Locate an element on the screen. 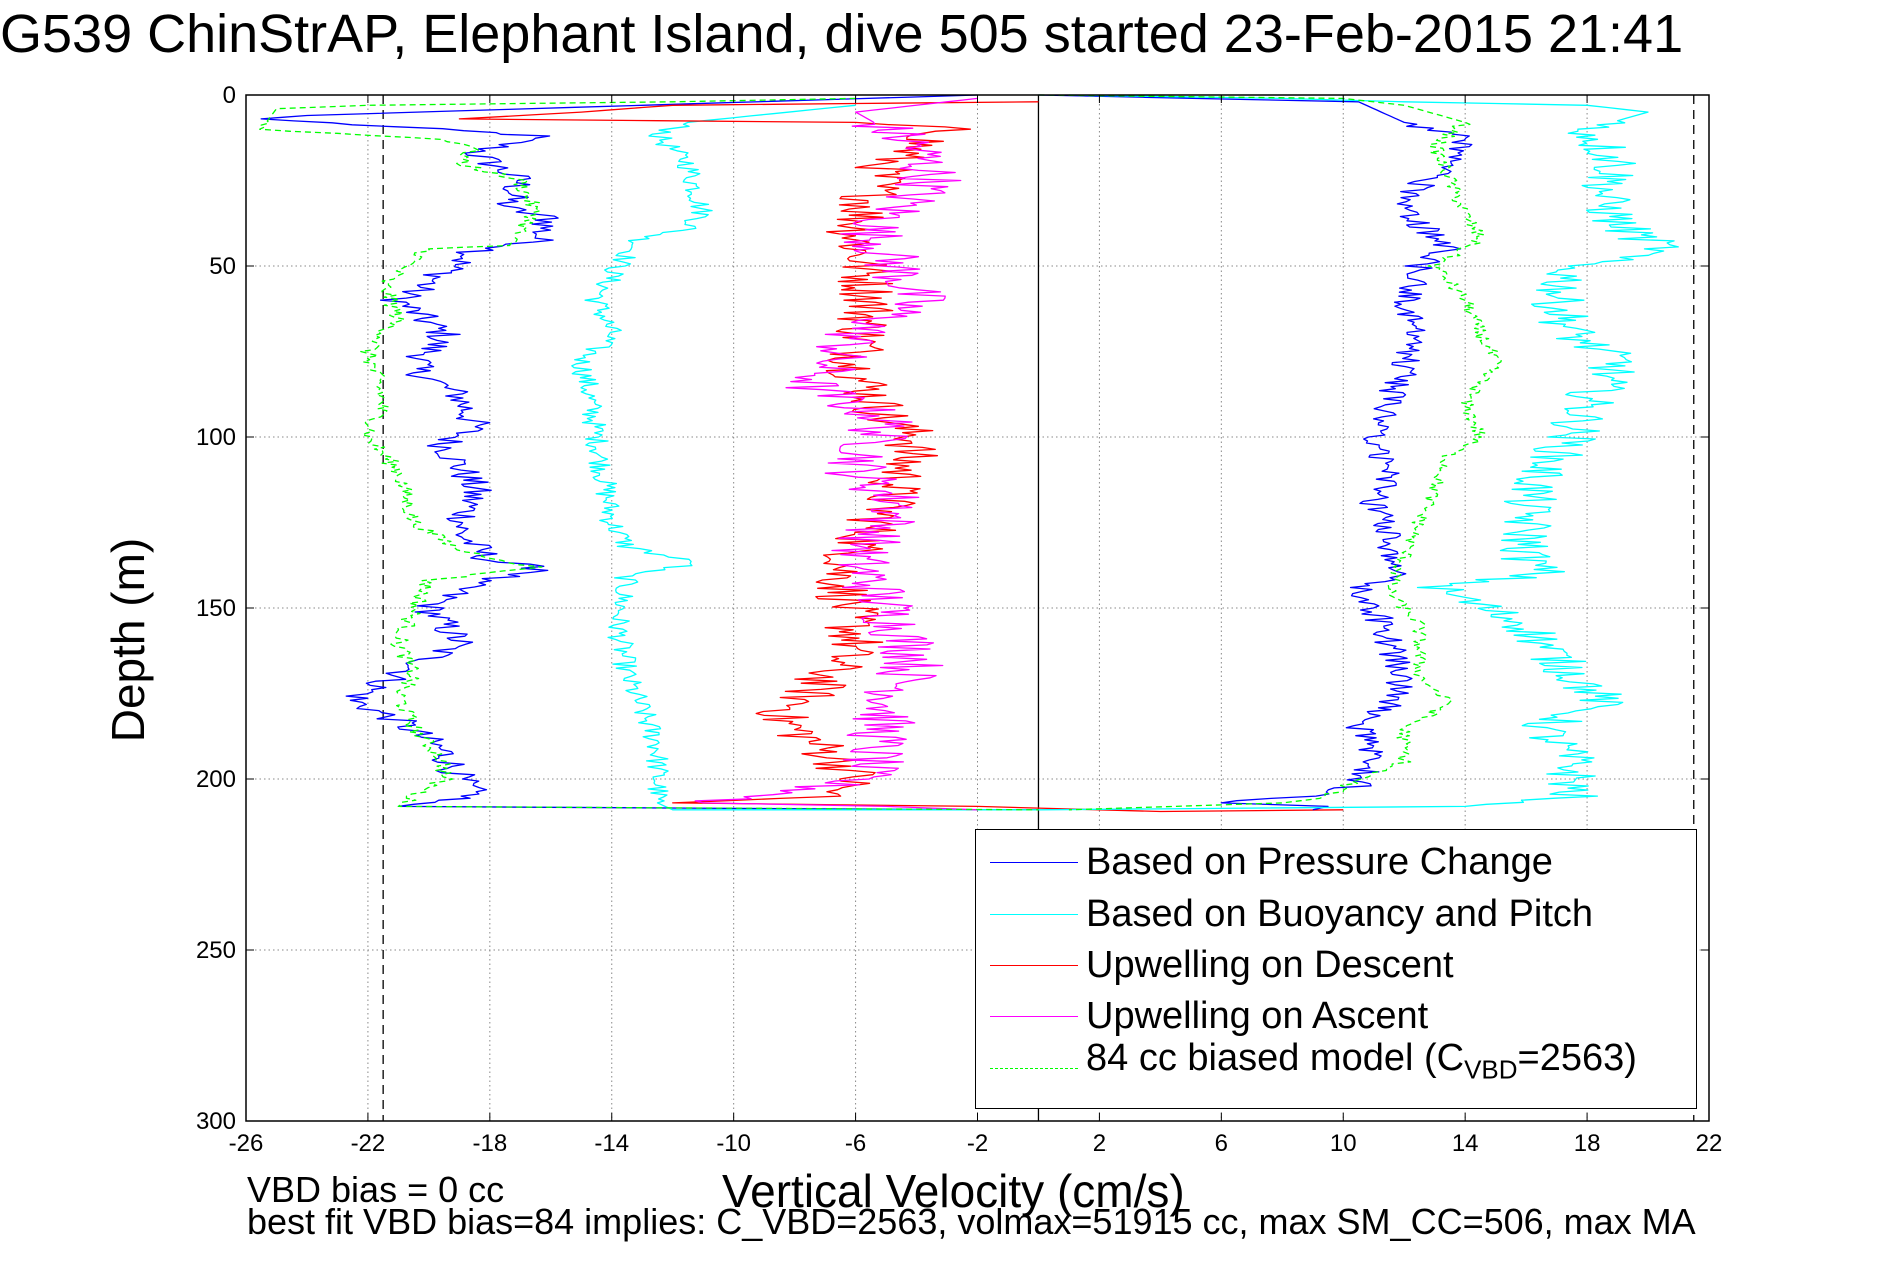  legend-swatch-cyan is located at coordinates (1034, 914).